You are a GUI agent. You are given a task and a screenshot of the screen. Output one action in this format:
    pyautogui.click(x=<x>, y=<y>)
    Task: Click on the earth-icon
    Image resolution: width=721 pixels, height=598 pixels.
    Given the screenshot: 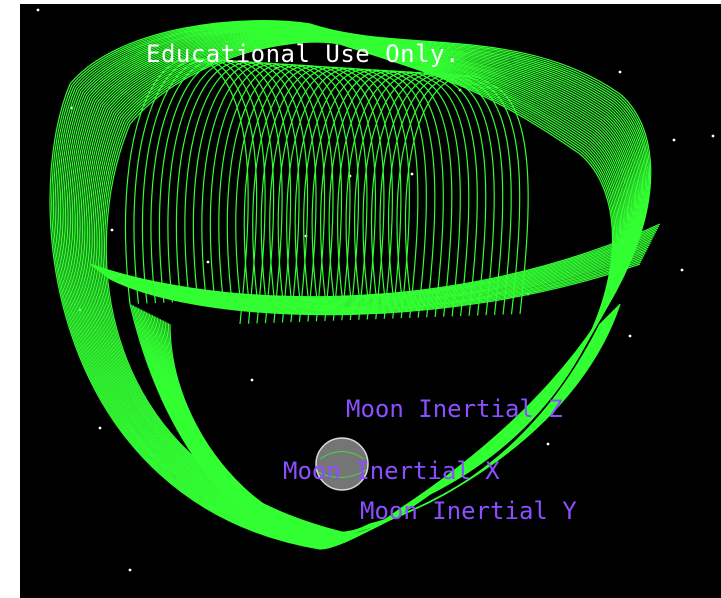 What is the action you would take?
    pyautogui.click(x=342, y=464)
    